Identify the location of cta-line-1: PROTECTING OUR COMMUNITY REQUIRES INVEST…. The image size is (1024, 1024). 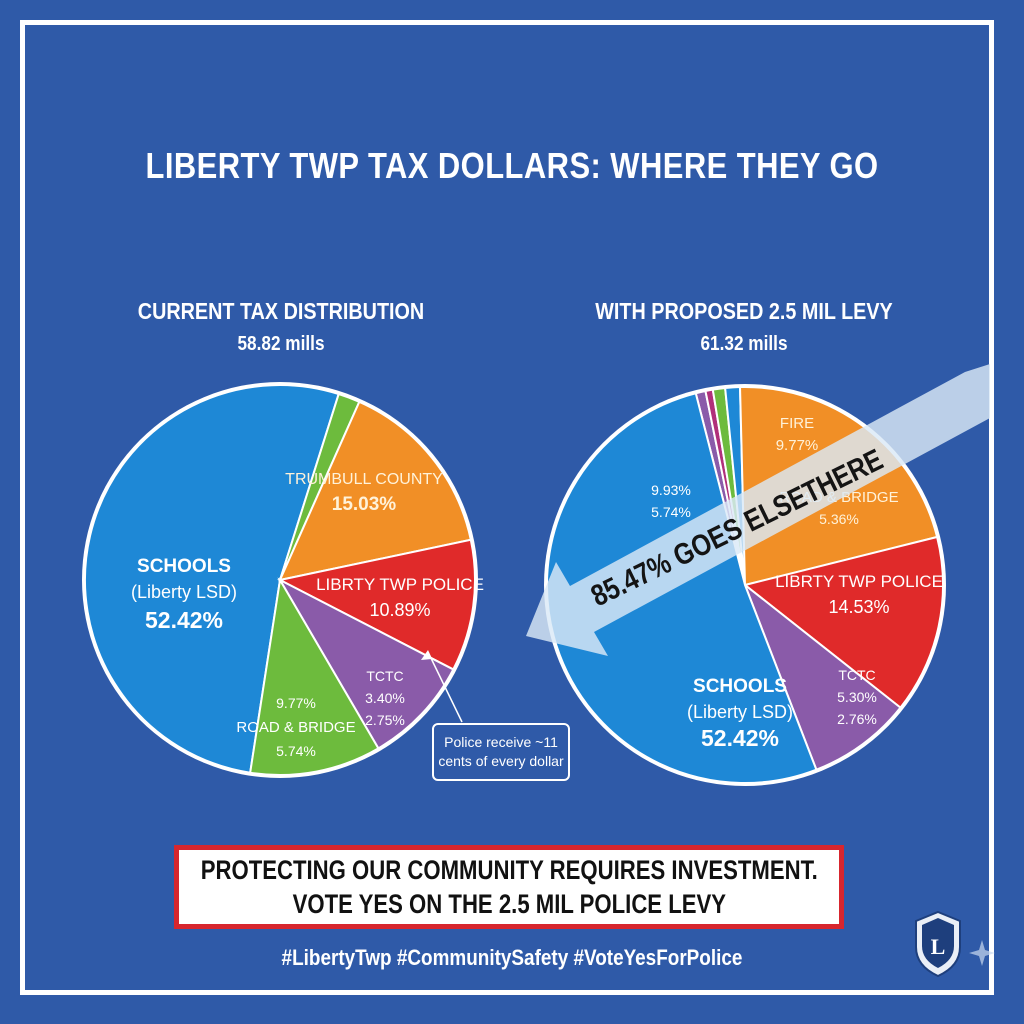
(509, 870).